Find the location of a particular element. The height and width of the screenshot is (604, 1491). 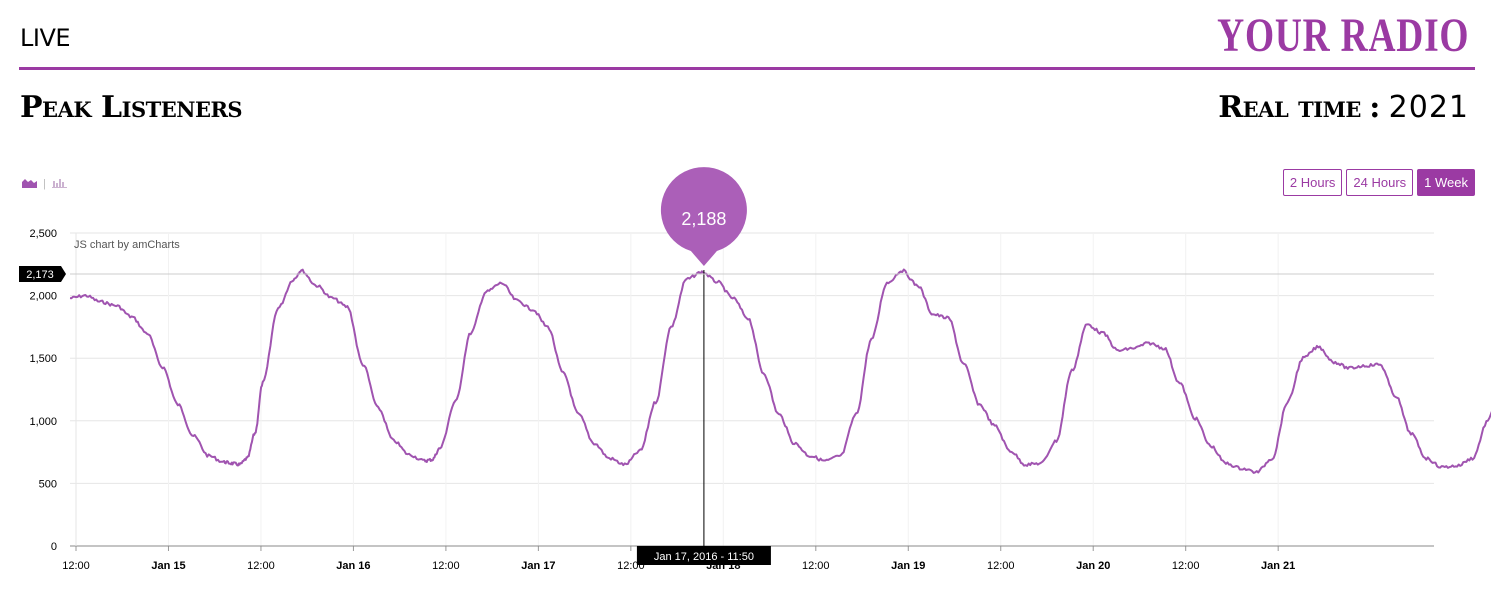

cursor-y-label: 2,173 is located at coordinates (40, 275).